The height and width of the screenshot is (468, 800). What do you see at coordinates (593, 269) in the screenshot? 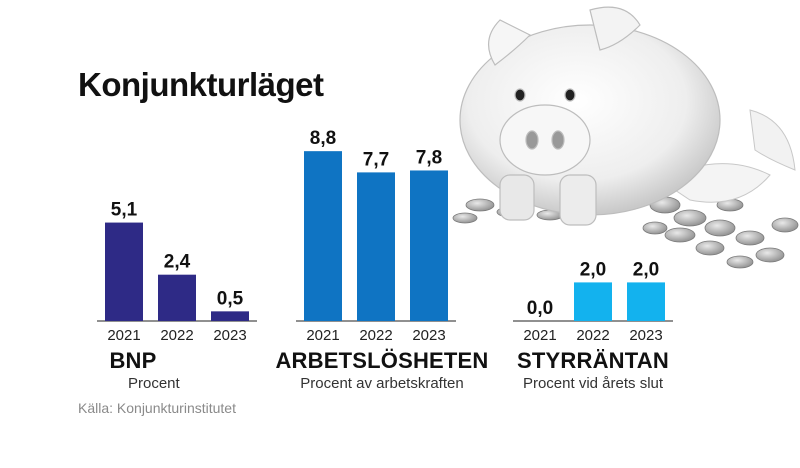
I see `styrrantan-value-label-2022: 2,0` at bounding box center [593, 269].